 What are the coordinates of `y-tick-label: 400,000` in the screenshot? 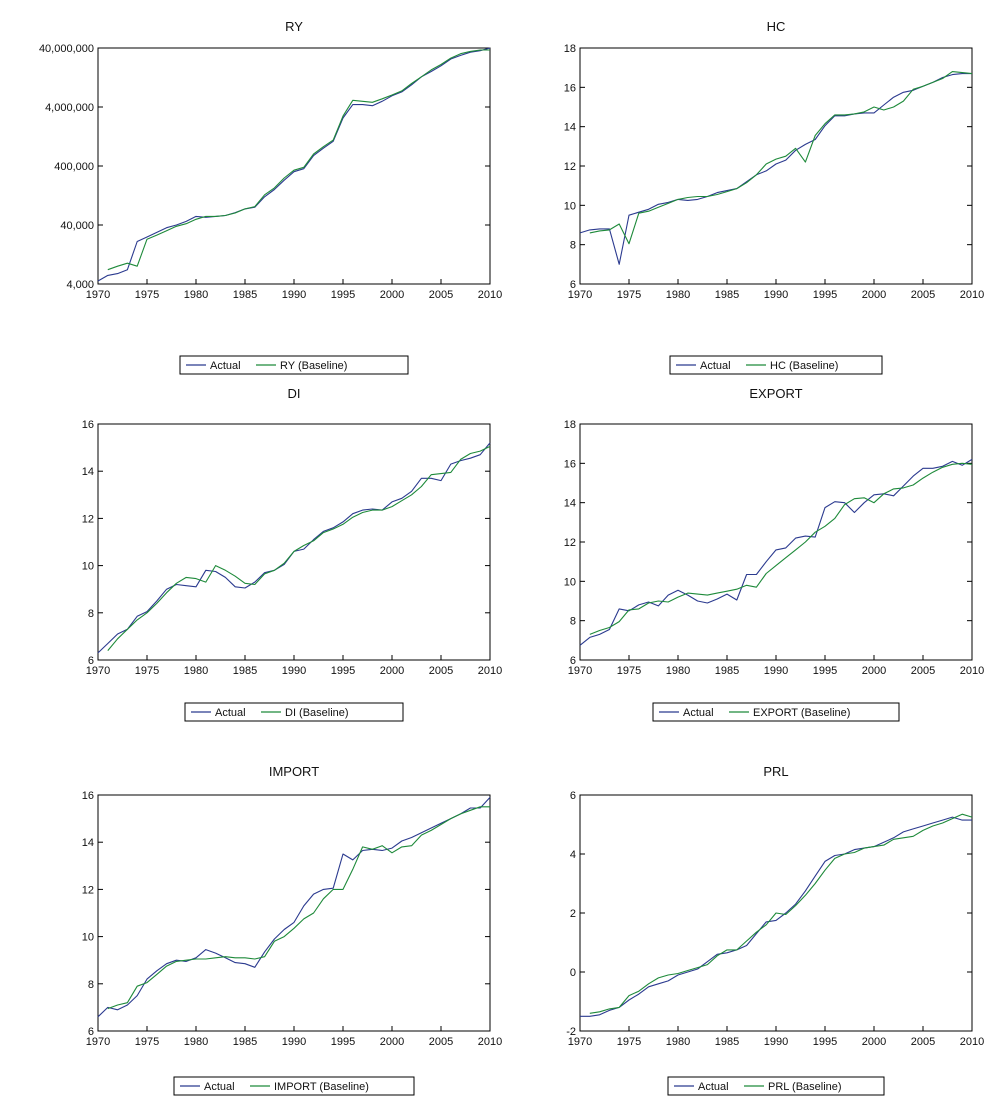 It's located at (74, 167).